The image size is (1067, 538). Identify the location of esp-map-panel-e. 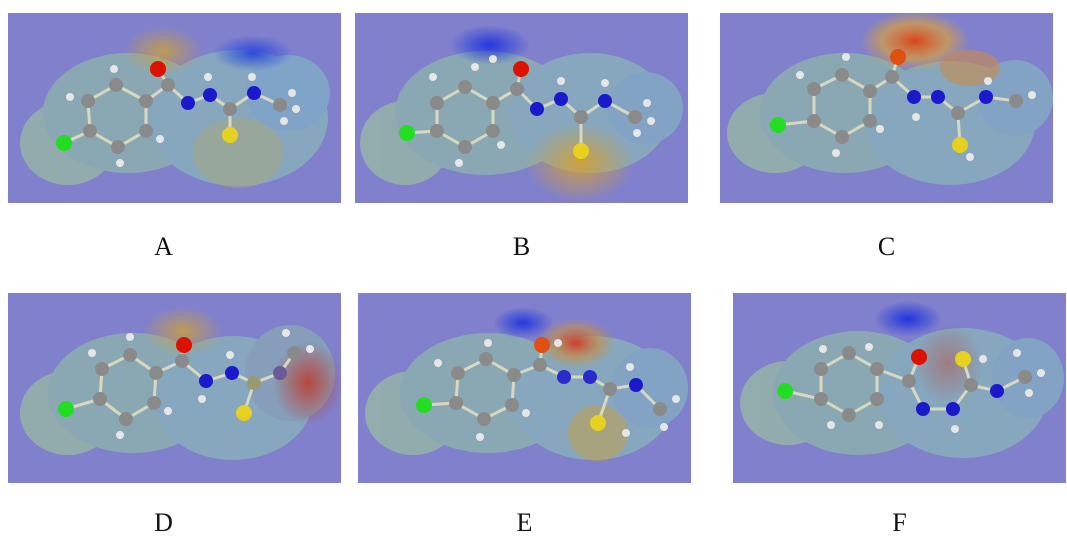
(524, 388).